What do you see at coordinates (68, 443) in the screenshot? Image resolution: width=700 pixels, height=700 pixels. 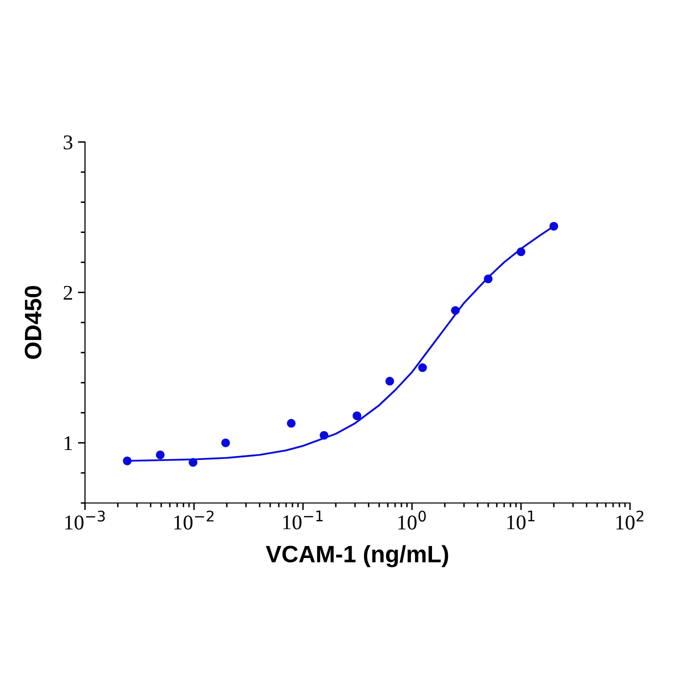 I see `y-tick-label: 1` at bounding box center [68, 443].